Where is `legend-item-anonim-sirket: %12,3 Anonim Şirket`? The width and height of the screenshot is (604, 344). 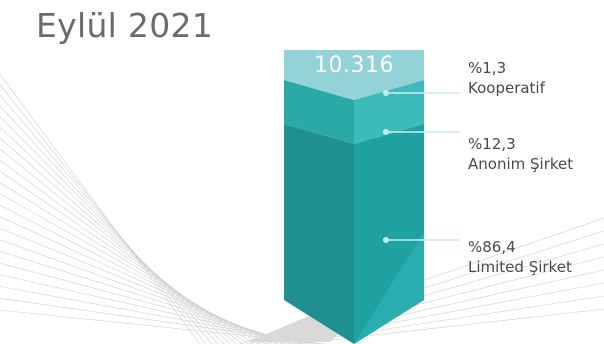 legend-item-anonim-sirket: %12,3 Anonim Şirket is located at coordinates (520, 154).